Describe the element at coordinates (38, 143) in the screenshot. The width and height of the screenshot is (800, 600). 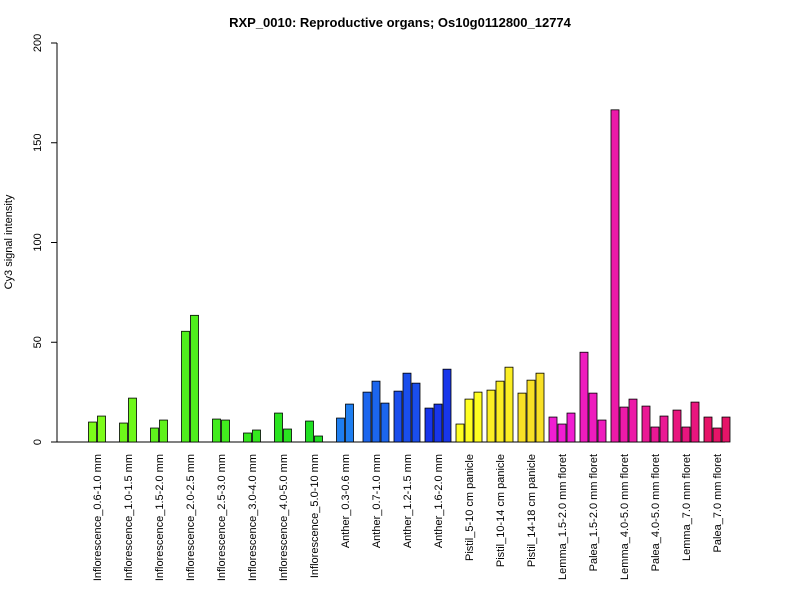
I see `y-tick-label: 150` at that location.